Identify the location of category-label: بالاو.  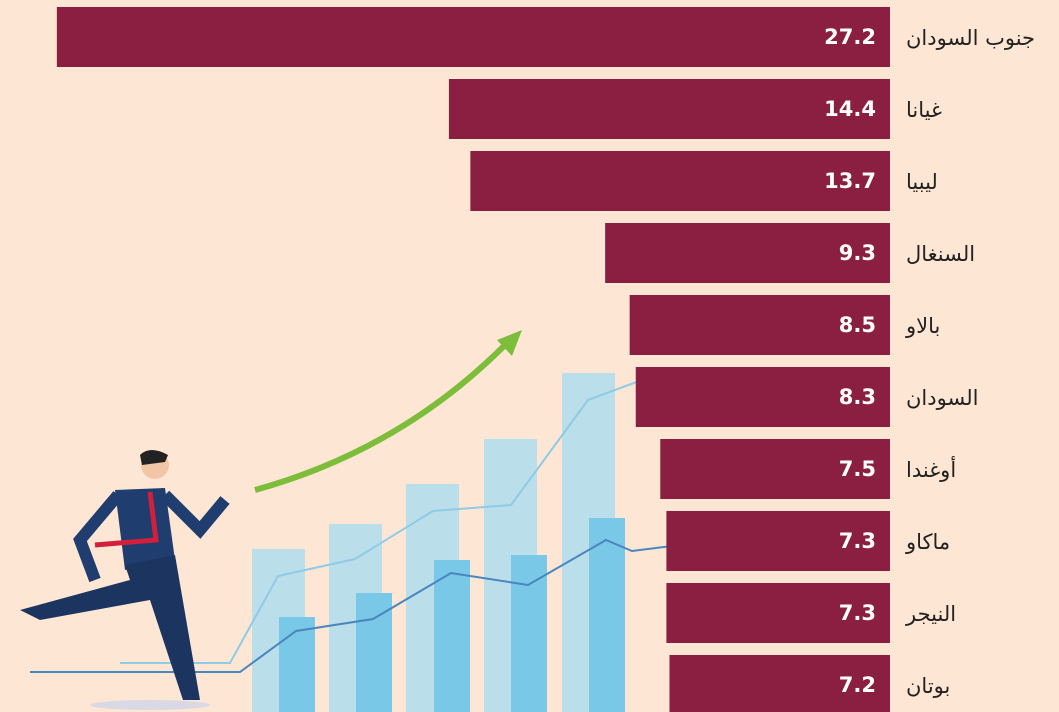
(922, 326).